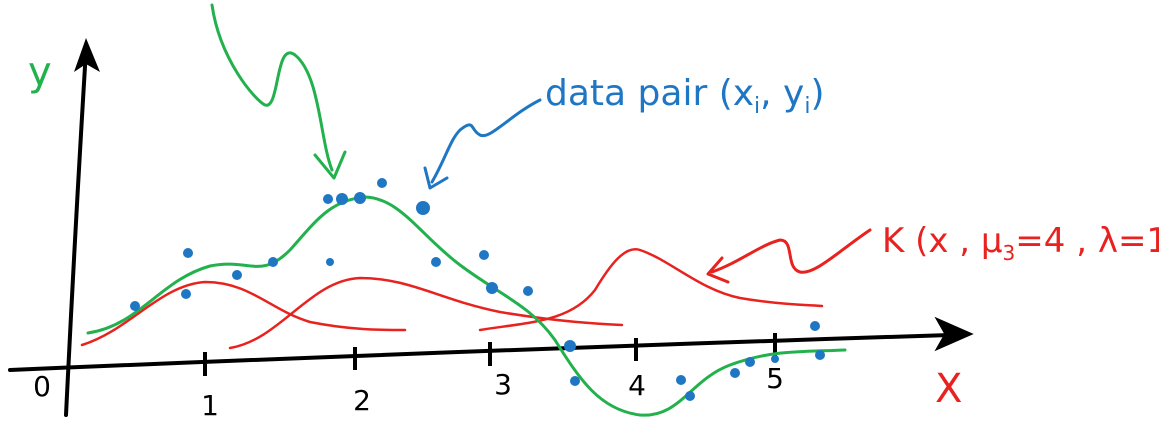 The image size is (1159, 423). I want to click on tick-label: 2, so click(362, 400).